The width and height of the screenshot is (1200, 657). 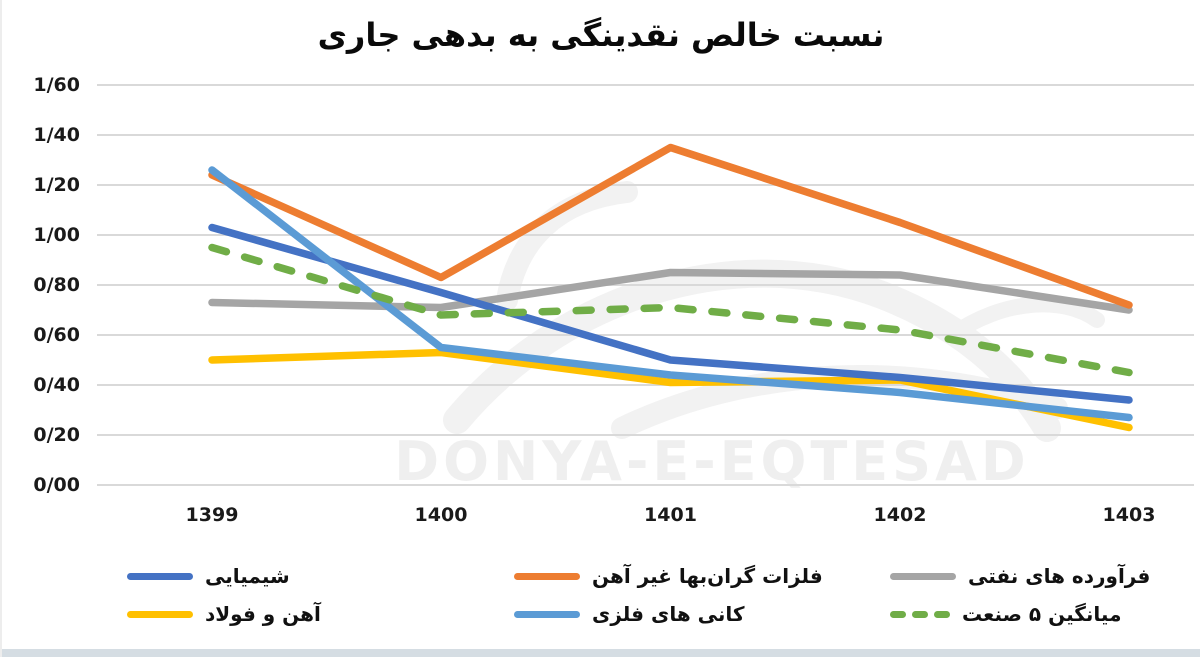 I want to click on x-axis-label: 1399, so click(x=212, y=515).